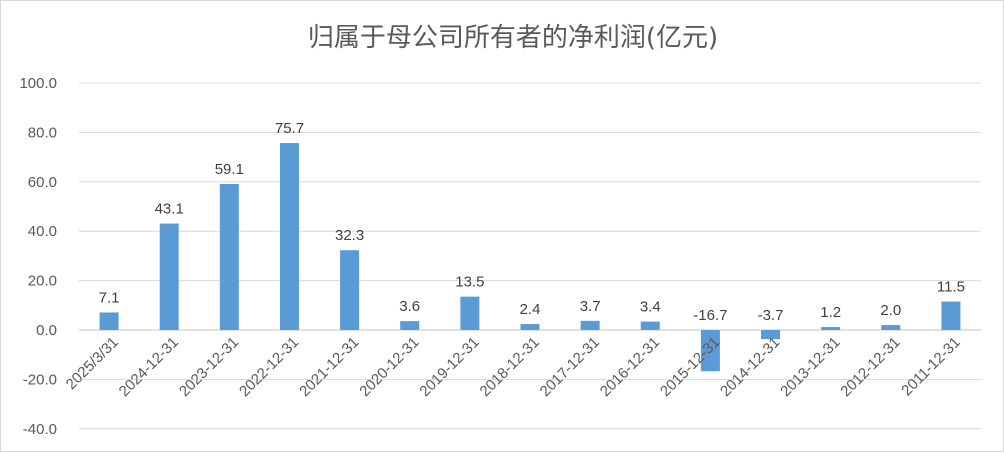 Image resolution: width=1004 pixels, height=453 pixels. What do you see at coordinates (710, 315) in the screenshot?
I see `data-label: -16.7` at bounding box center [710, 315].